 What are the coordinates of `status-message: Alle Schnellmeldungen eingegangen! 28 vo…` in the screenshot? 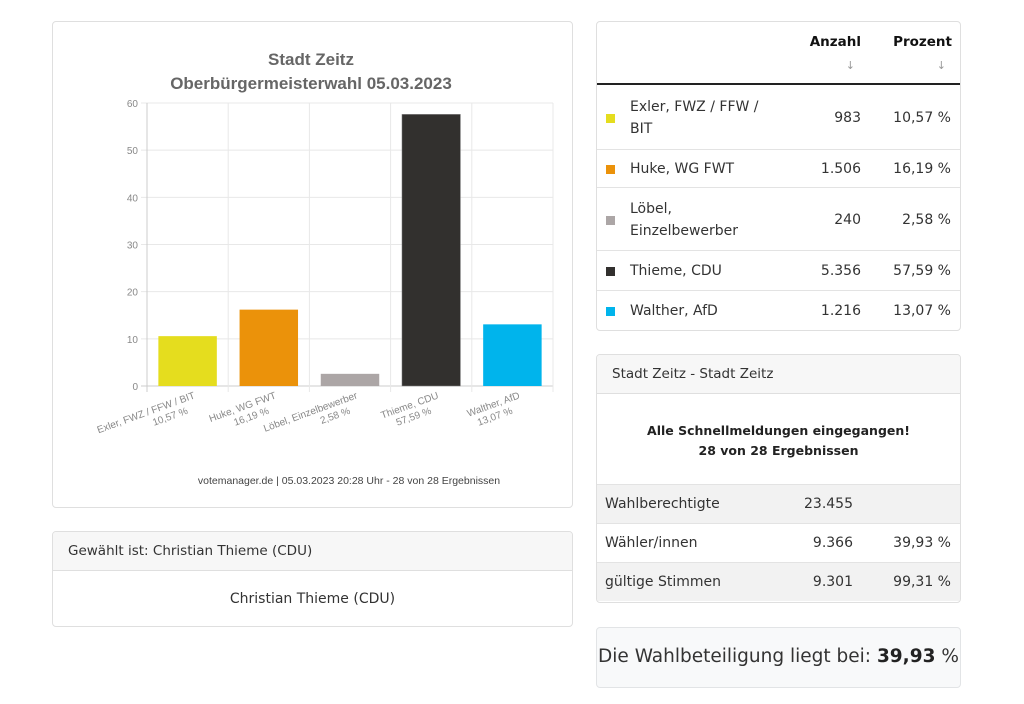 It's located at (778, 439).